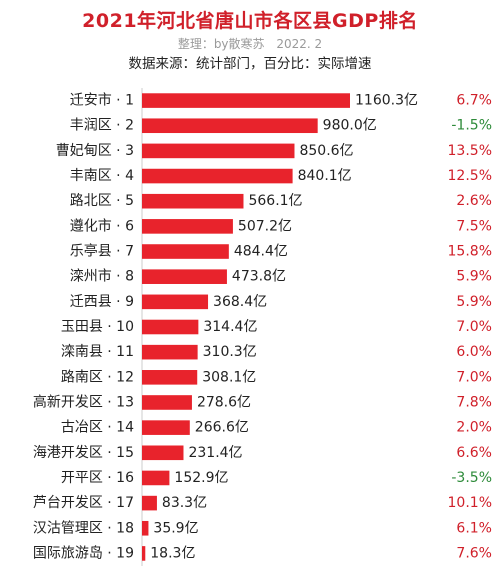 The width and height of the screenshot is (500, 580). Describe the element at coordinates (83, 401) in the screenshot. I see `category-label: 高新开发区 · 13` at that location.